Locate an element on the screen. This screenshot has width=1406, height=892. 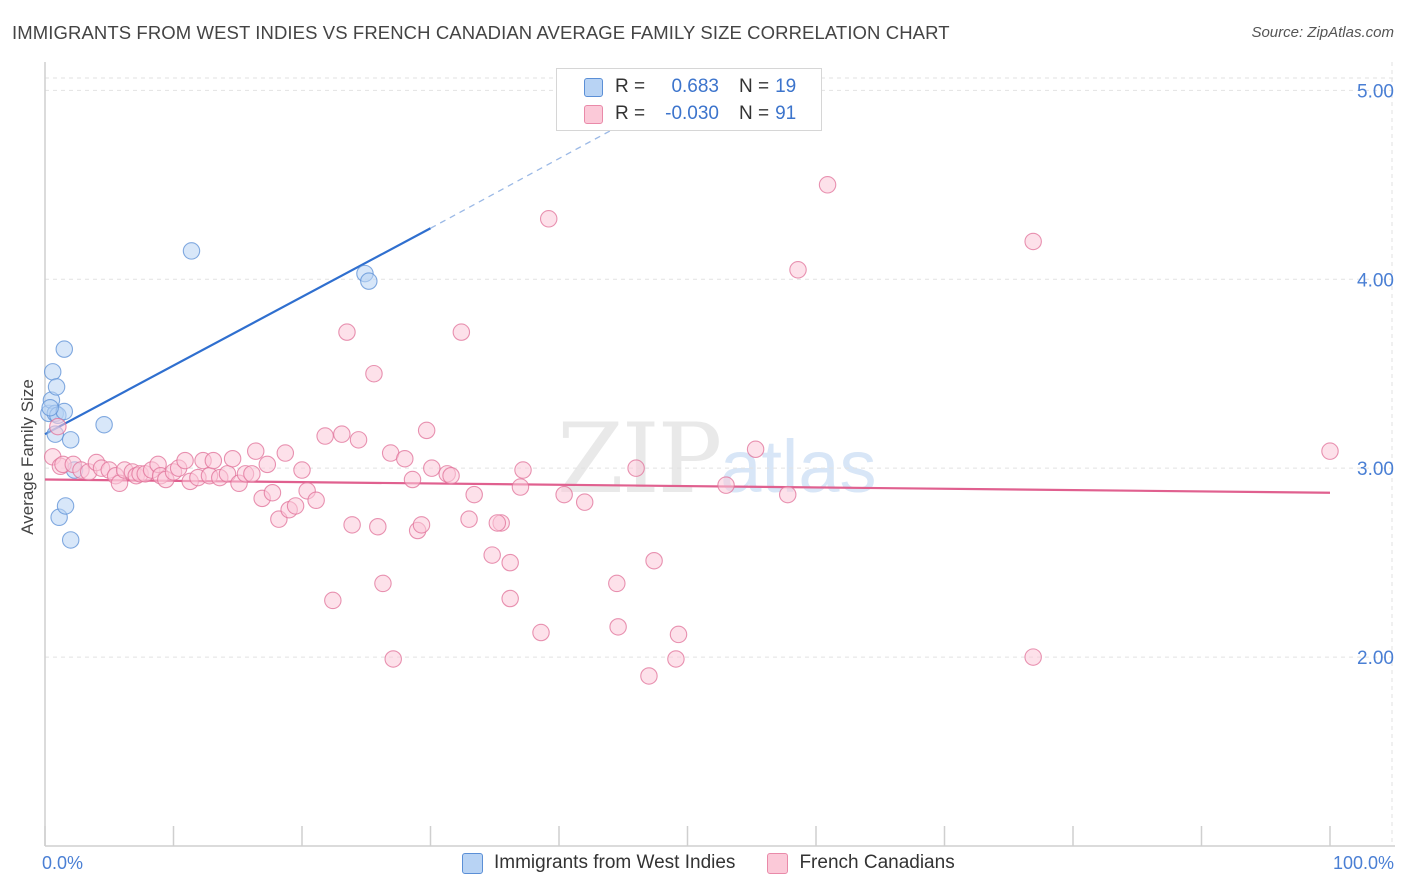
x-tick-label: 0.0% is located at coordinates (62, 863).